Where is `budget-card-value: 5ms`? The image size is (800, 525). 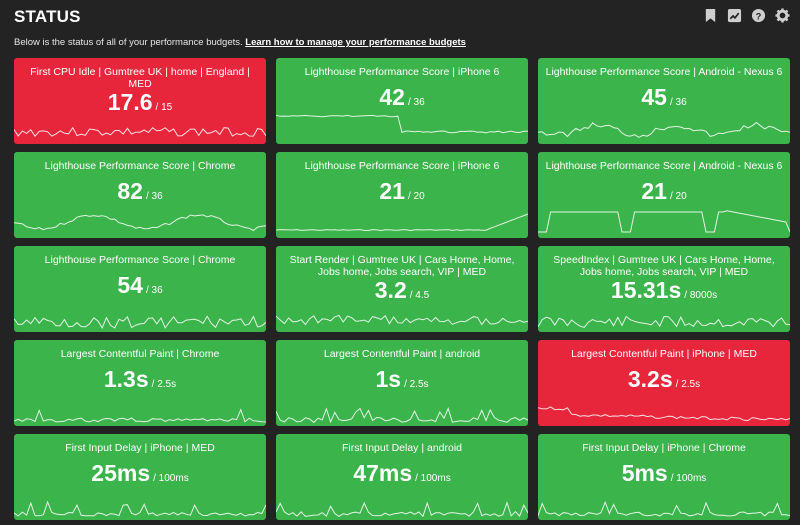 budget-card-value: 5ms is located at coordinates (644, 473).